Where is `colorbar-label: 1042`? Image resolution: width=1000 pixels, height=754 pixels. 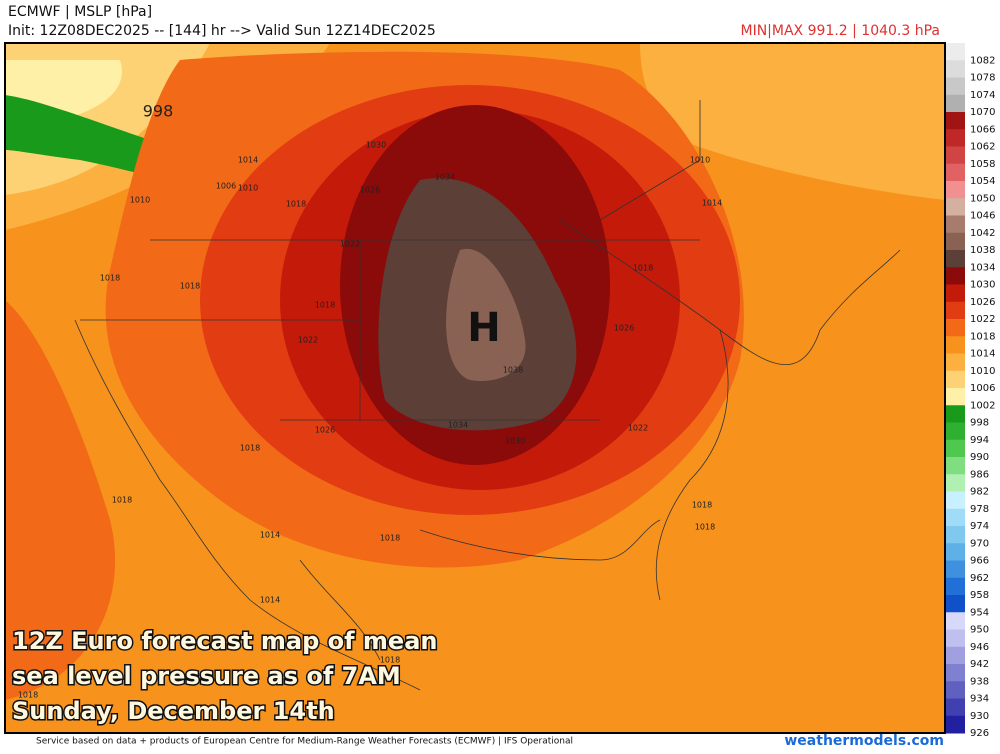 colorbar-label: 1042 is located at coordinates (982, 233).